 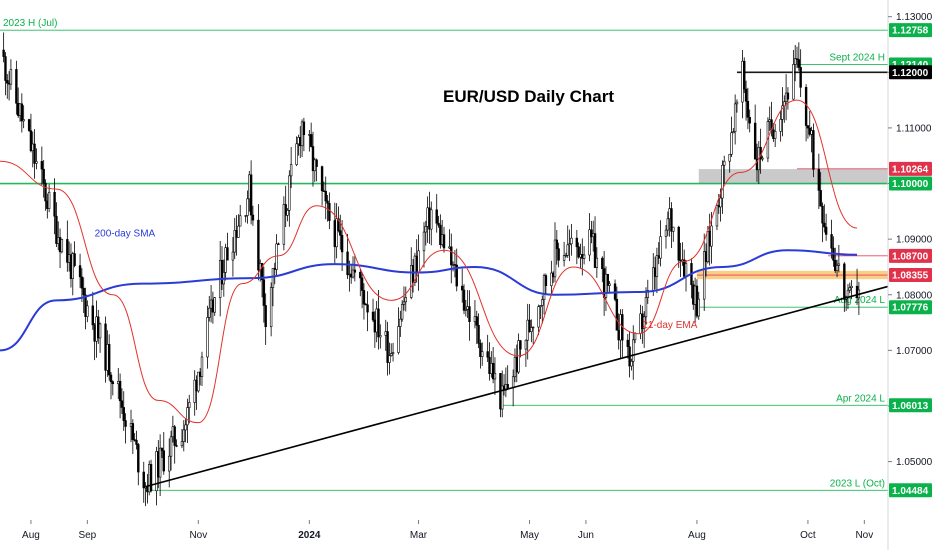 I want to click on level-price-label: 1.12000, so click(x=910, y=73).